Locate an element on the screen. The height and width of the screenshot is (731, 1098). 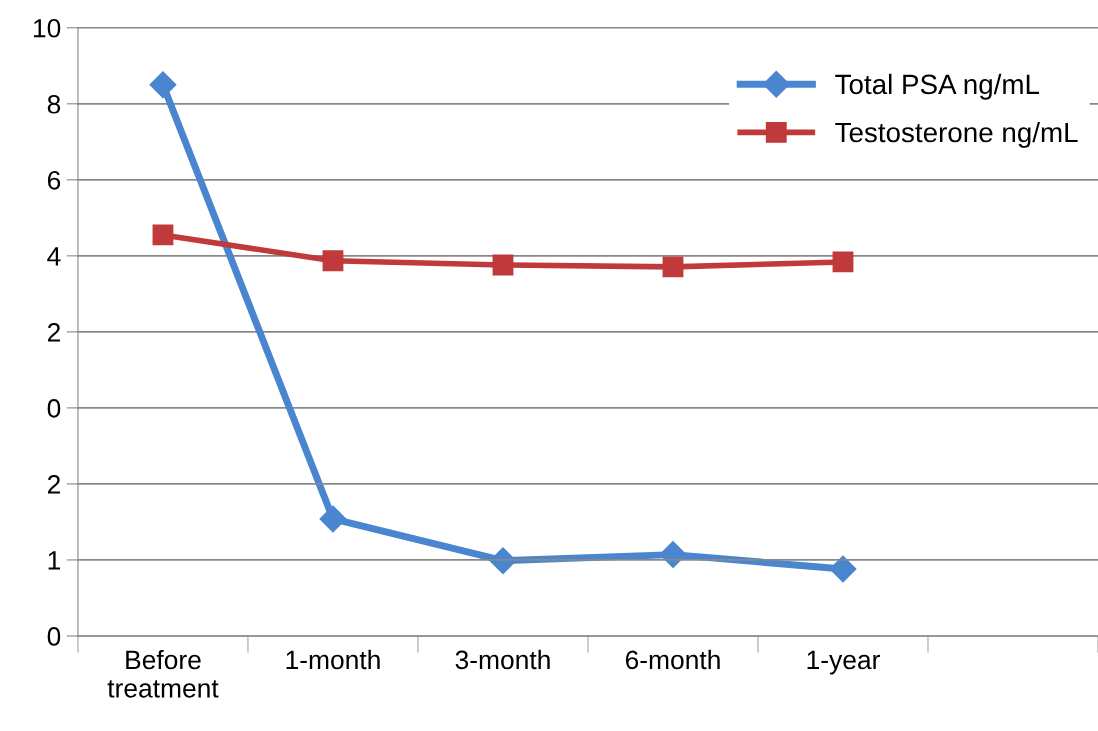
legend-label: Testosterone ng/mL is located at coordinates (956, 134).